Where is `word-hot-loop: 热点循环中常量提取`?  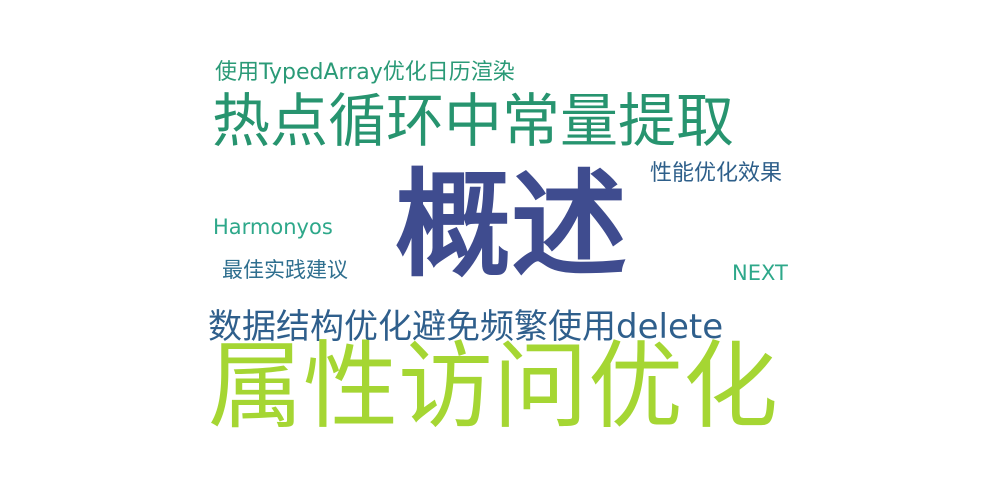
word-hot-loop: 热点循环中常量提取 is located at coordinates (473, 121).